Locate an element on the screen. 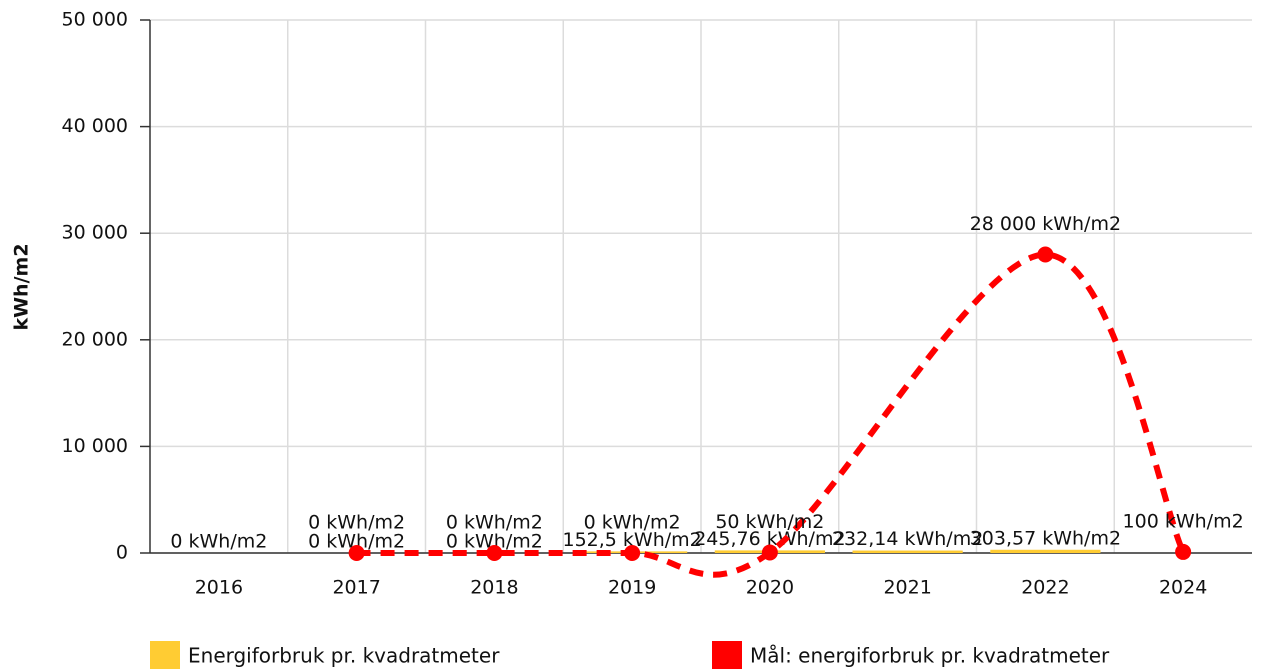 Image resolution: width=1267 pixels, height=669 pixels. line-value-label: 28 000 kWh/m2 is located at coordinates (1045, 224).